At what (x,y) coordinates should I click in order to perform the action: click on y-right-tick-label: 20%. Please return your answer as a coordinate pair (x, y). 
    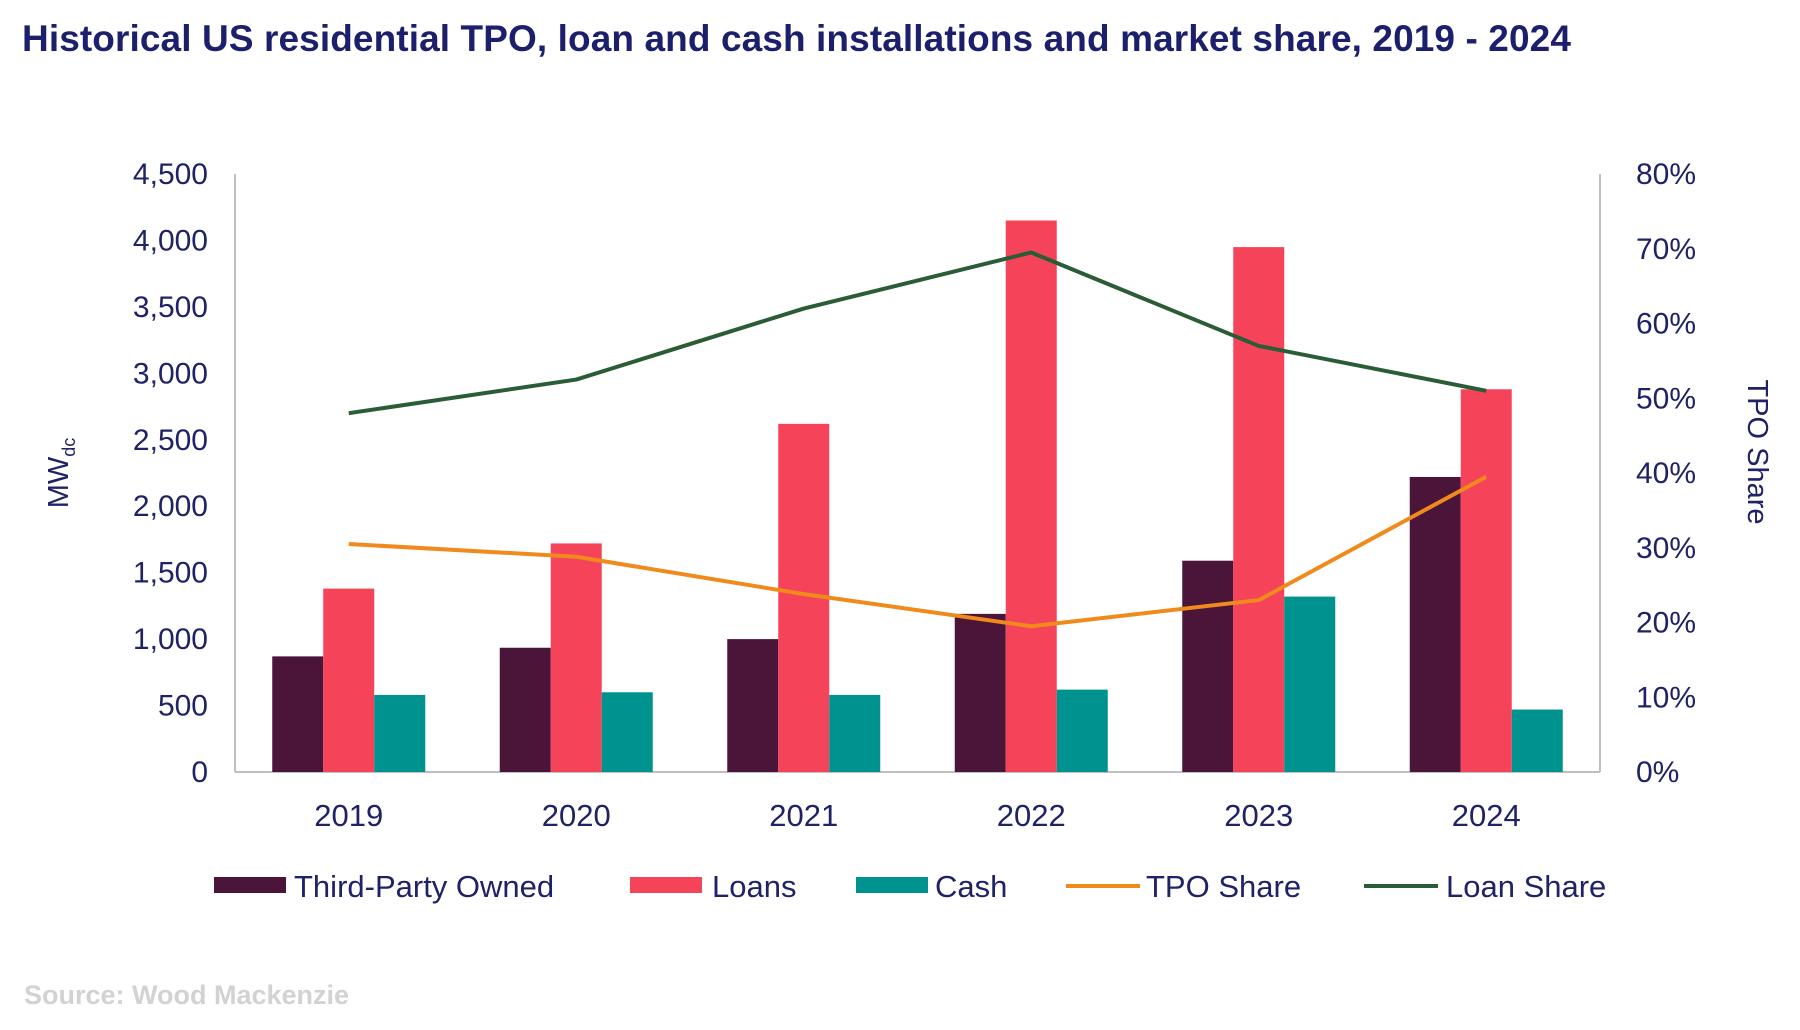
    Looking at the image, I should click on (1666, 623).